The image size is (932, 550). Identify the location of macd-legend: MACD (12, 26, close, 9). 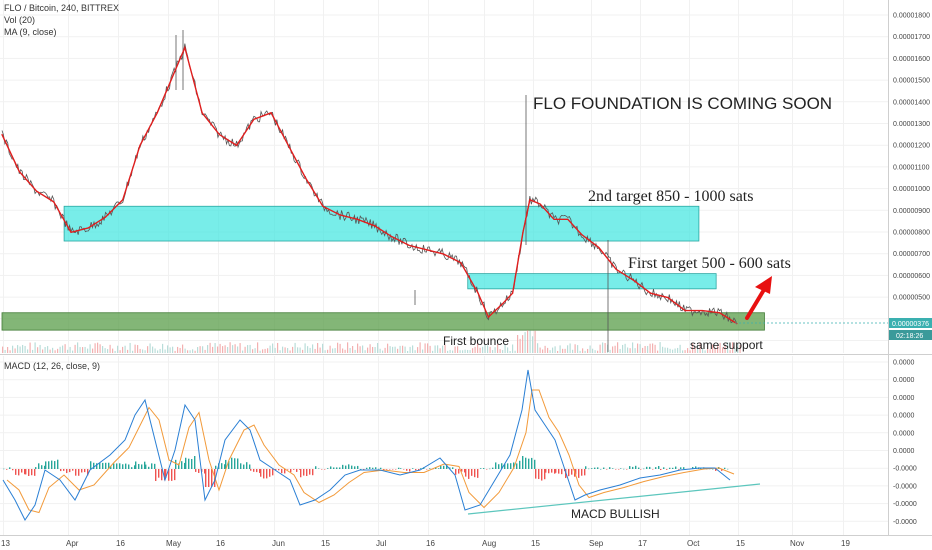
(52, 366).